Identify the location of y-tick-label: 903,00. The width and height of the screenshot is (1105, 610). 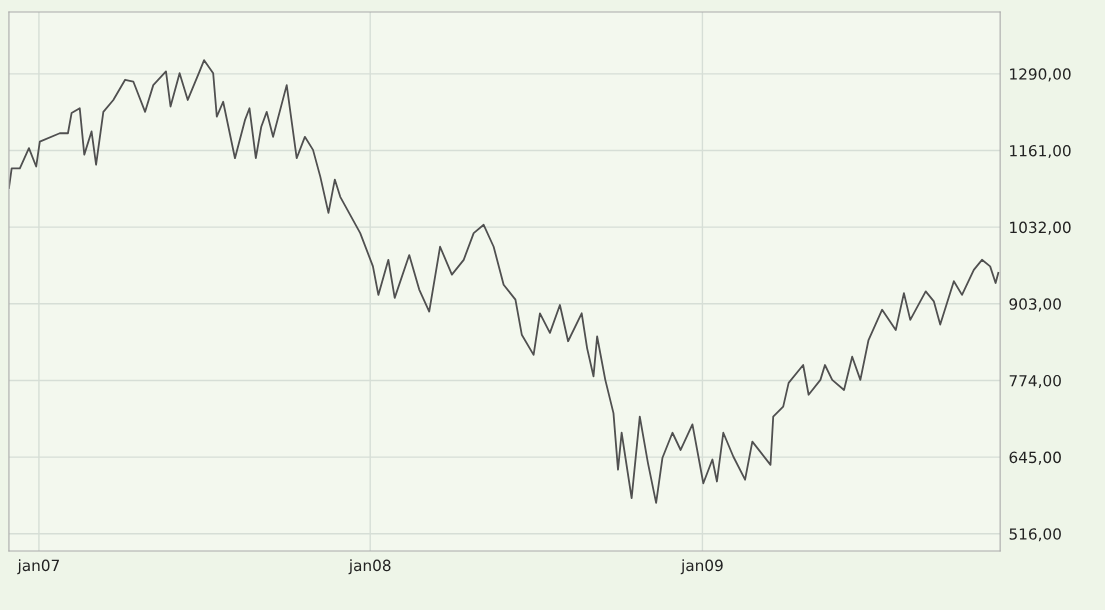
(1035, 305).